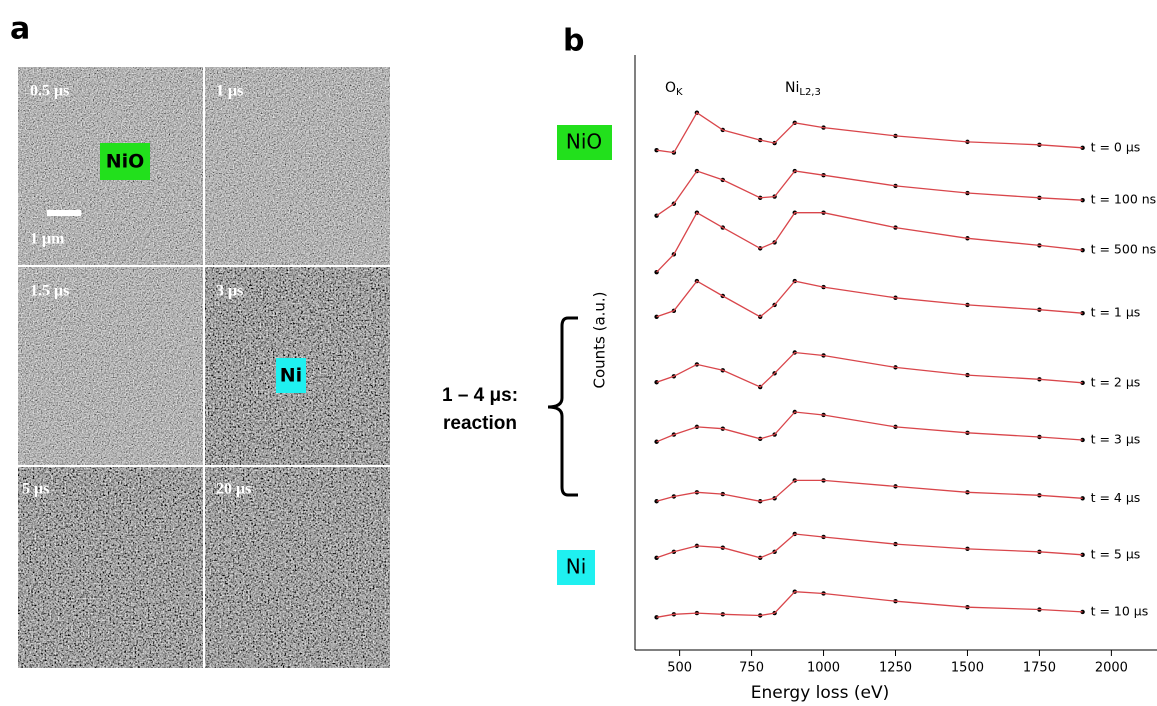  I want to click on scale-bar, so click(64, 213).